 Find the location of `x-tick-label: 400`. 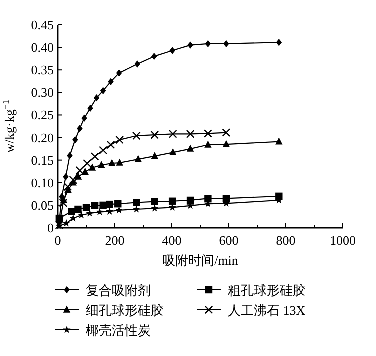

x-tick-label: 400 is located at coordinates (172, 240).